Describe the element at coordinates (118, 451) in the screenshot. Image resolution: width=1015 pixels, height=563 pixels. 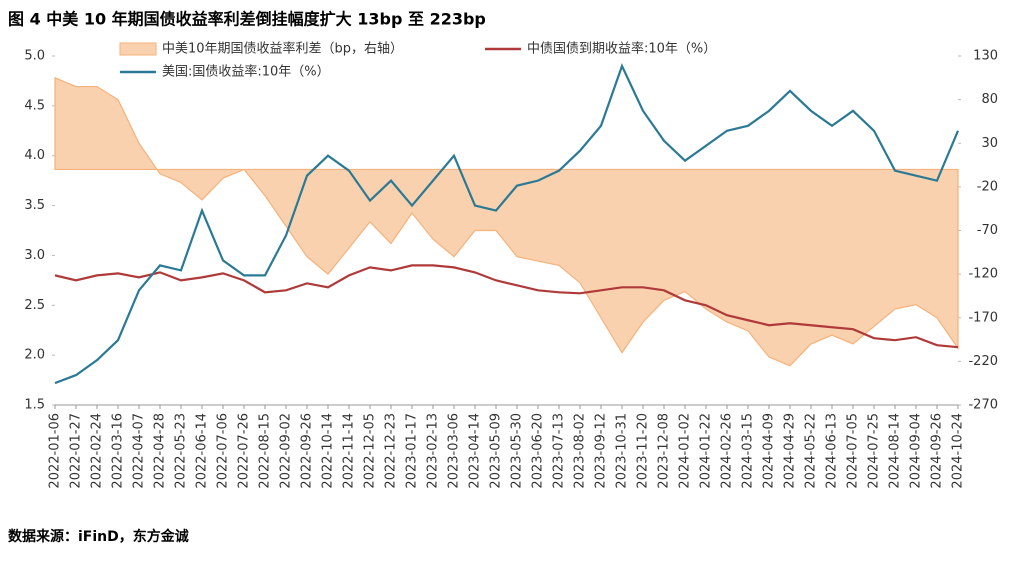
I see `x-tick-label: 2022-03-16` at that location.